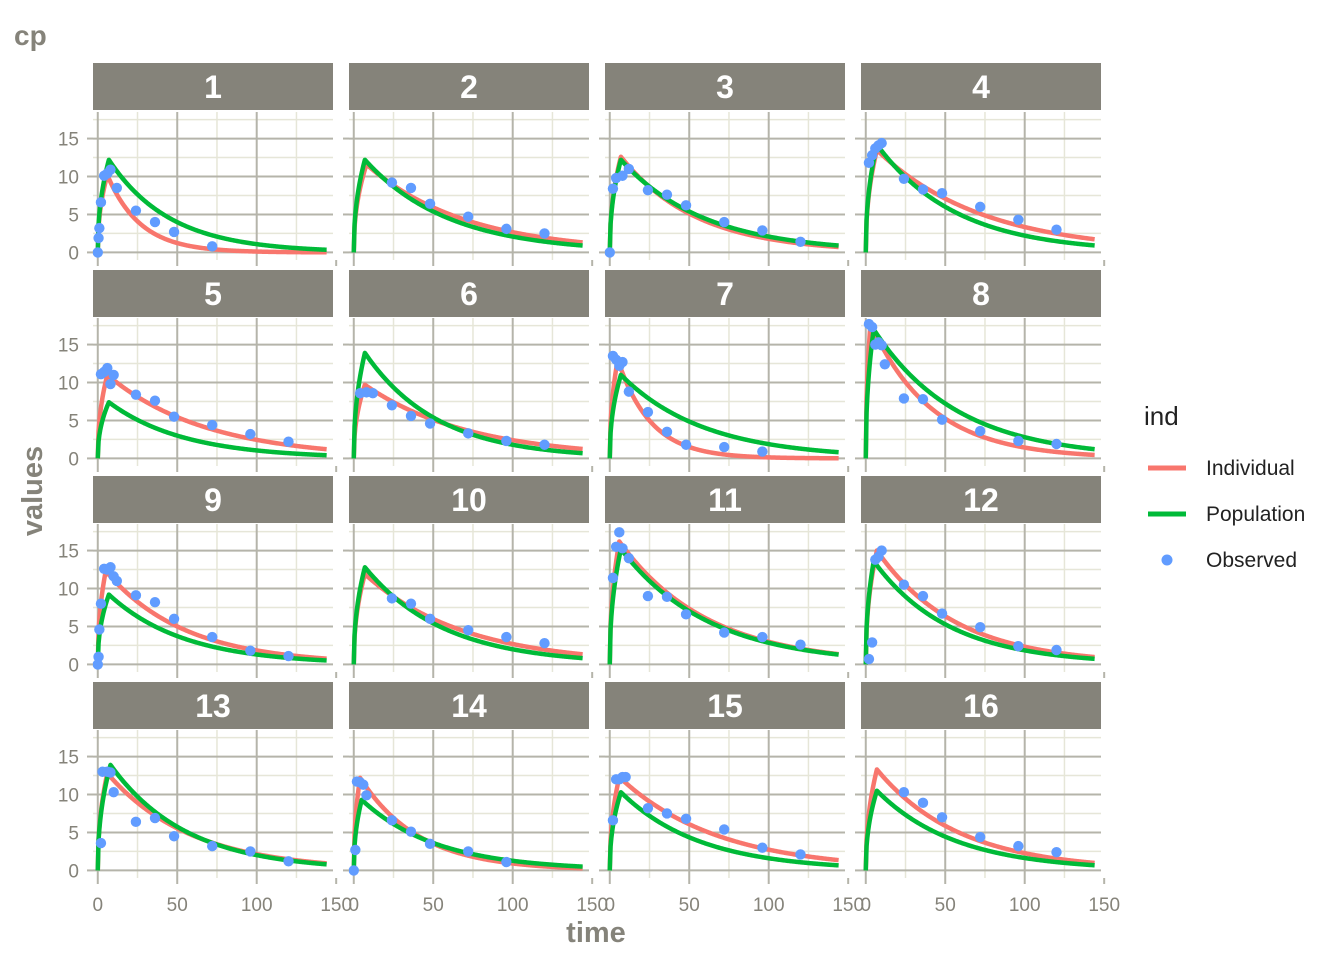 This screenshot has width=1344, height=960. Describe the element at coordinates (213, 706) in the screenshot. I see `facet-strip-label: 13` at that location.